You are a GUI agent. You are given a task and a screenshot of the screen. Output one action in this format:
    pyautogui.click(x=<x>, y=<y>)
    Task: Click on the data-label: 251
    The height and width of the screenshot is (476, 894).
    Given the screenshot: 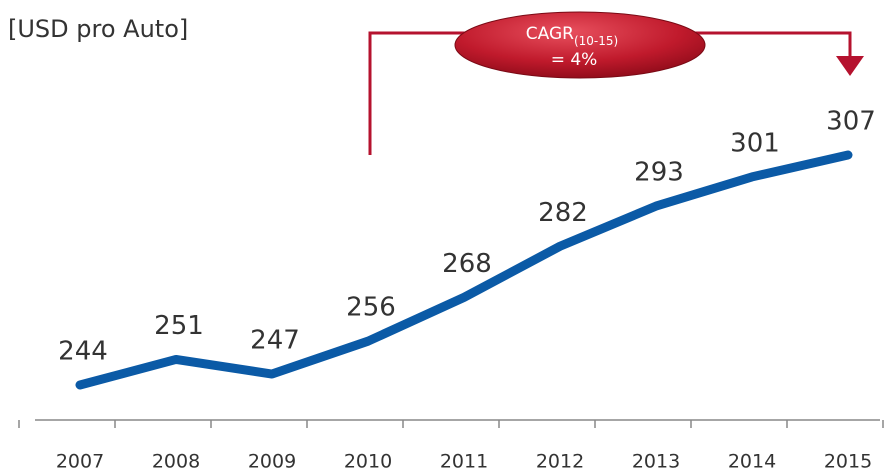 What is the action you would take?
    pyautogui.click(x=179, y=326)
    